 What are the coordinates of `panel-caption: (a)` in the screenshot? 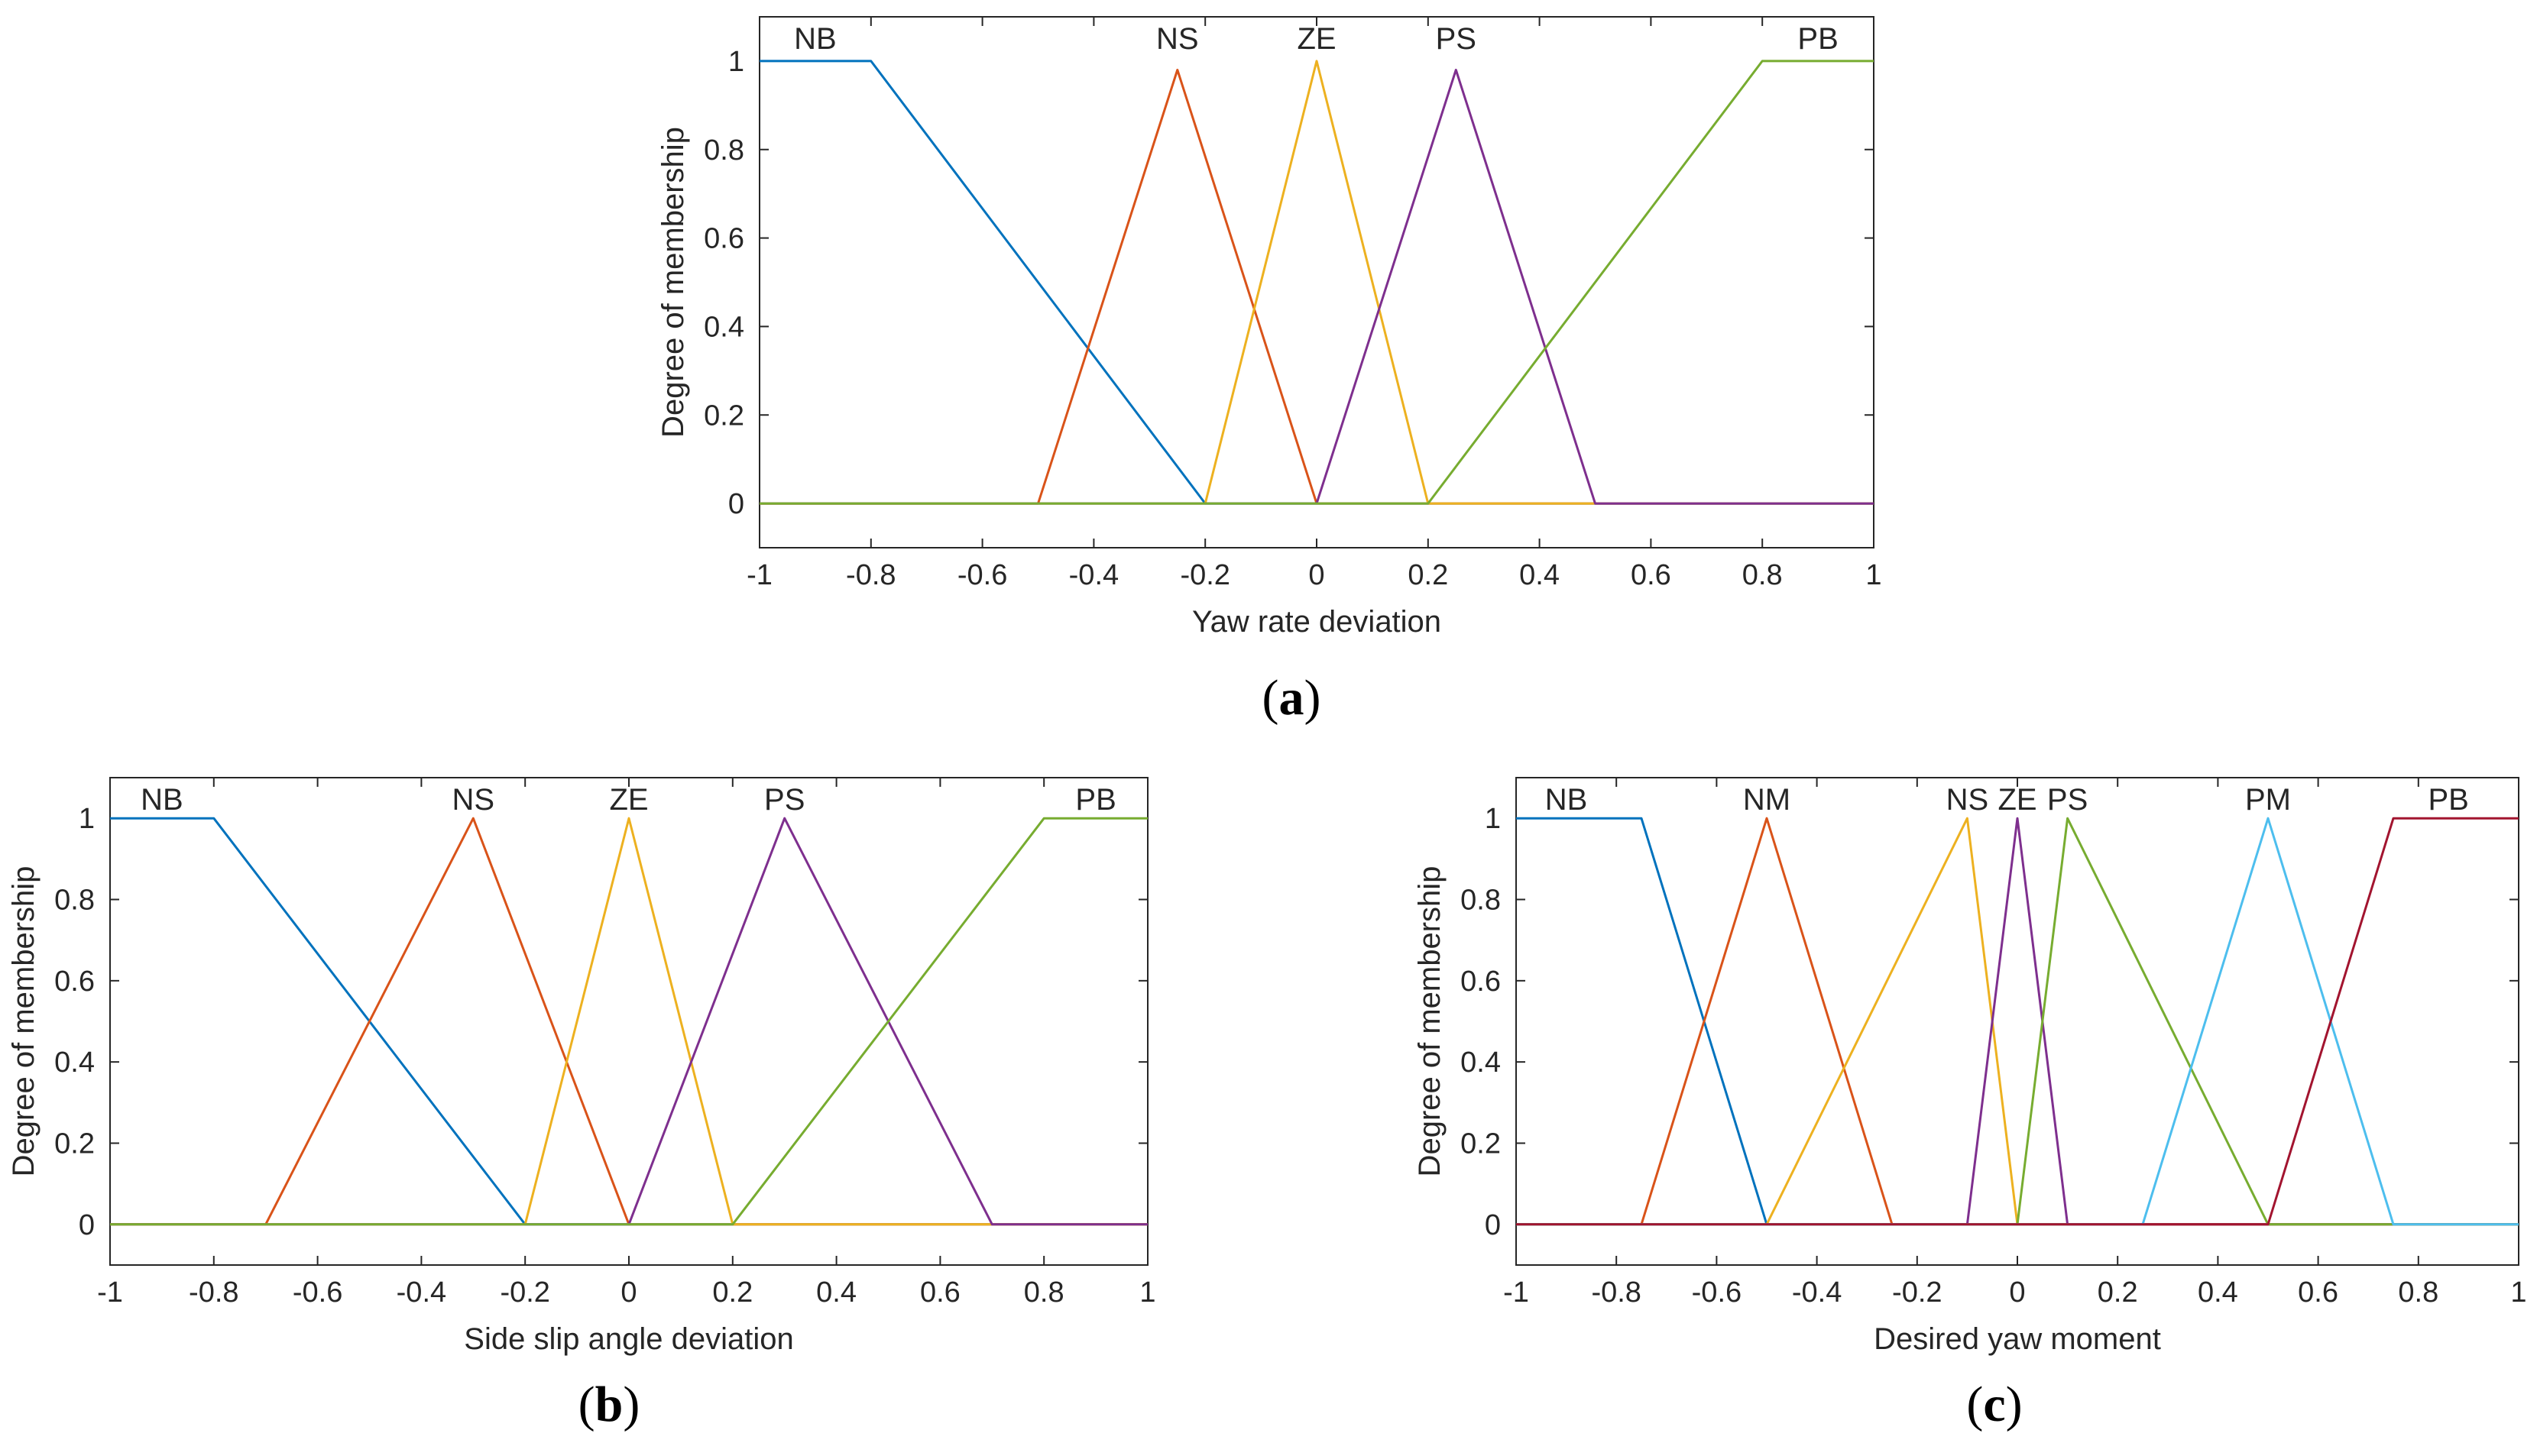 It's located at (1291, 698).